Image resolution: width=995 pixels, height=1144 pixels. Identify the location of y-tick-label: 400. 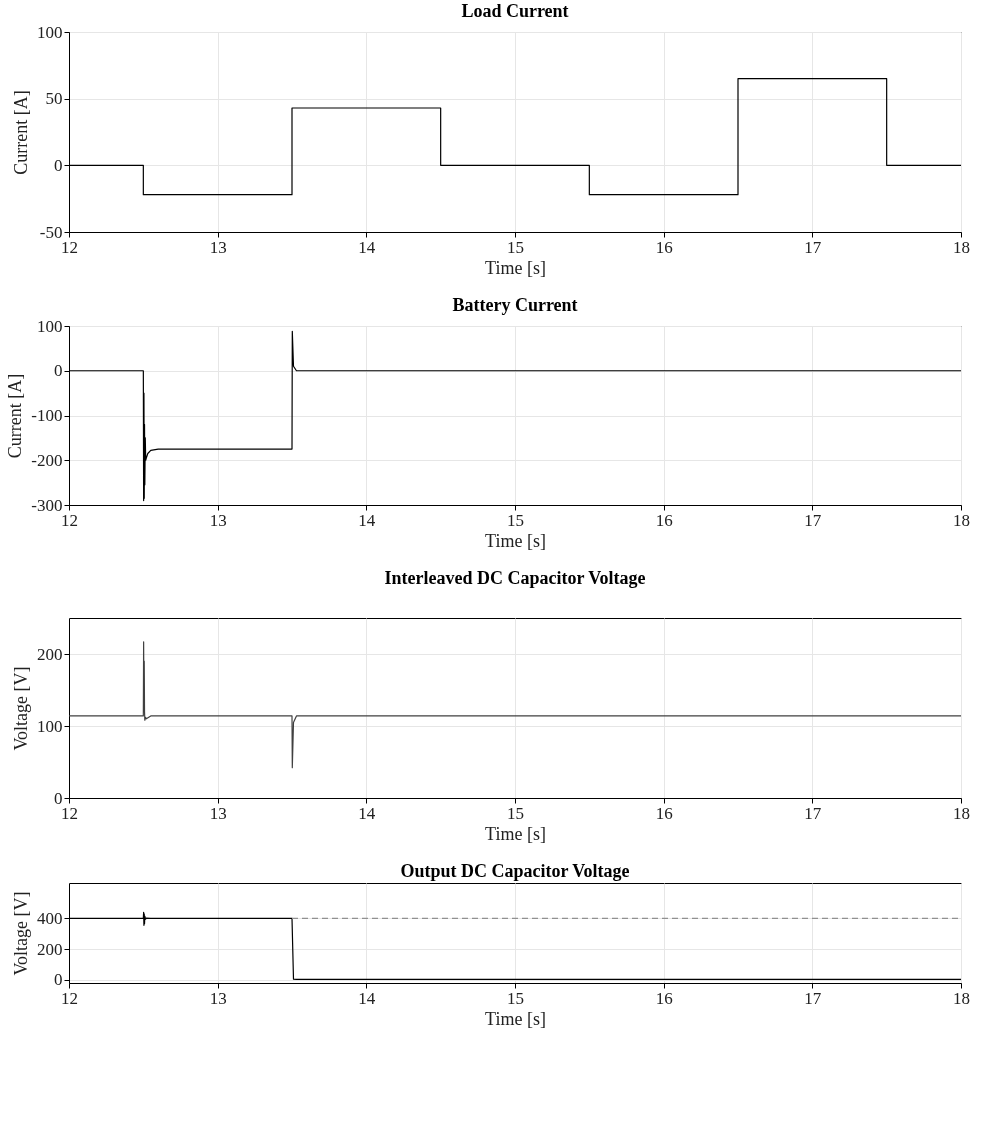
(50, 918).